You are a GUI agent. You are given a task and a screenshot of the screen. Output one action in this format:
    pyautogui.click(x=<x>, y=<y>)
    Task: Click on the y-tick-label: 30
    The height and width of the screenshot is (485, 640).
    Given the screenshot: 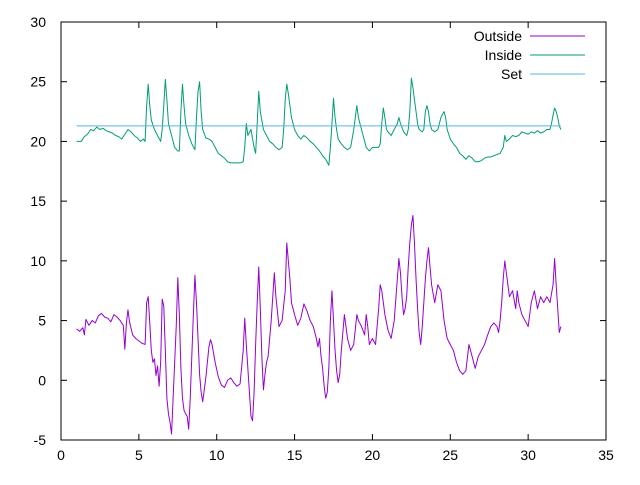 What is the action you would take?
    pyautogui.click(x=38, y=22)
    